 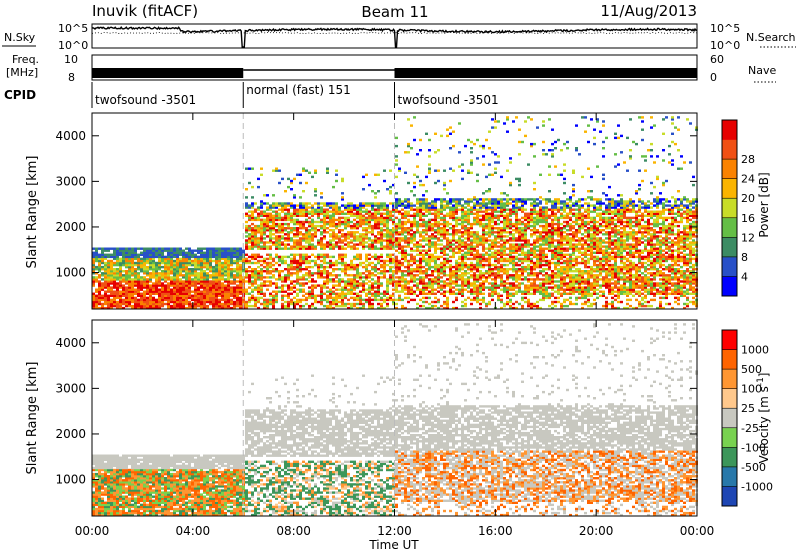 I want to click on nsky-tick-bottom: 10^0, so click(x=73, y=45).